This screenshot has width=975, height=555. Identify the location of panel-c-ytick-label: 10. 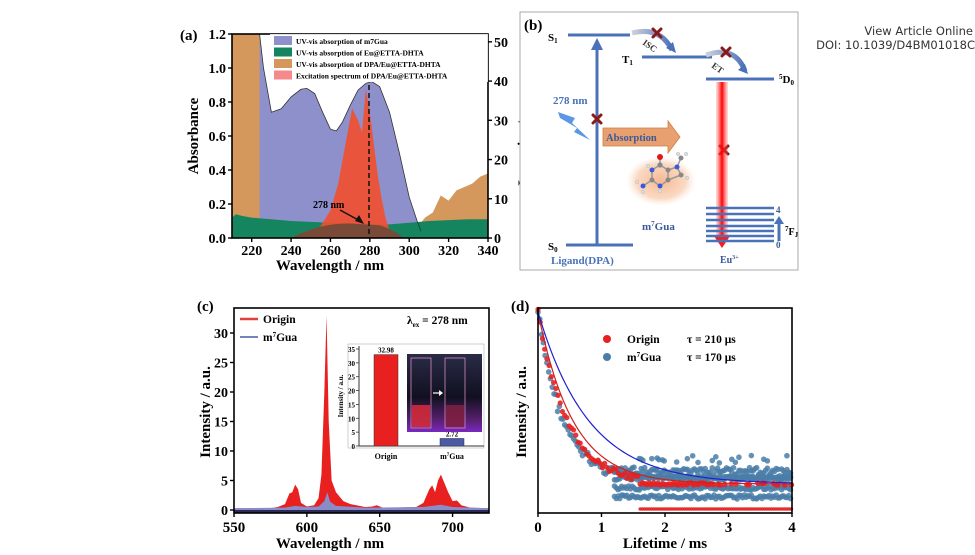
(221, 452).